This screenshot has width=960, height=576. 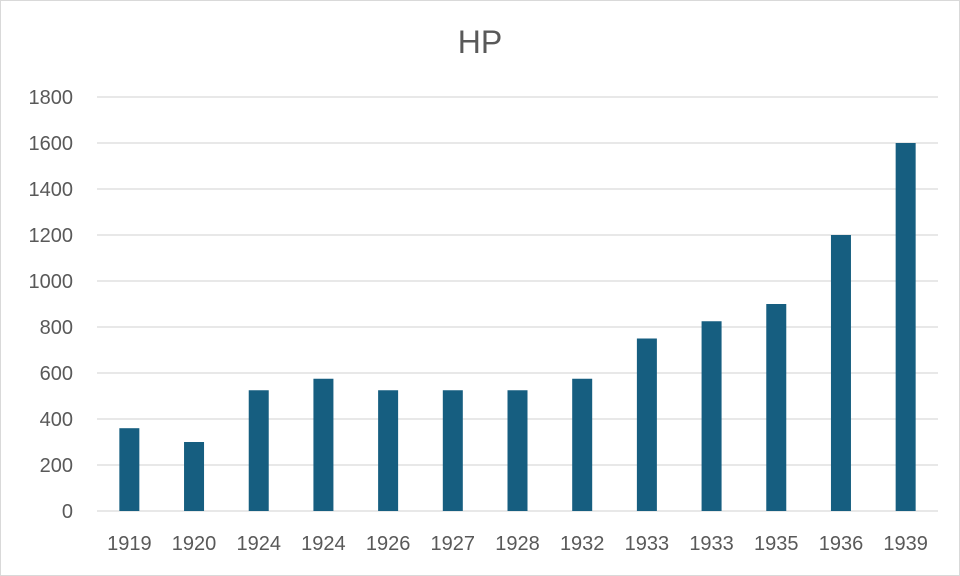 What do you see at coordinates (51, 190) in the screenshot?
I see `y-tick-label: 1400` at bounding box center [51, 190].